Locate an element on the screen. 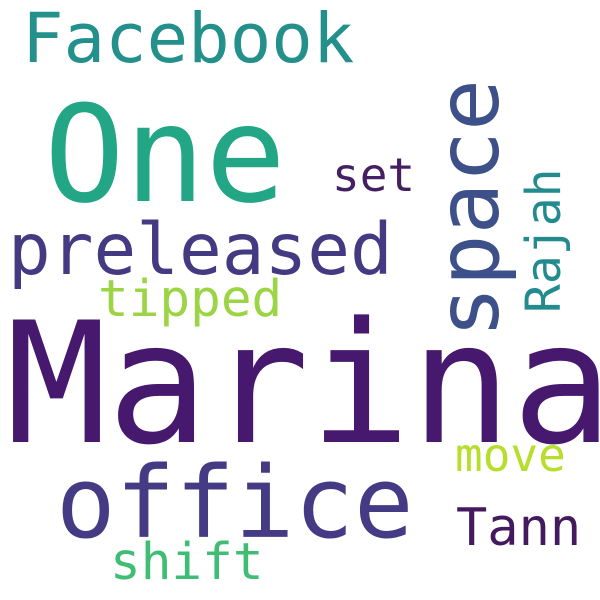 This screenshot has height=600, width=600. word-move: move is located at coordinates (510, 455).